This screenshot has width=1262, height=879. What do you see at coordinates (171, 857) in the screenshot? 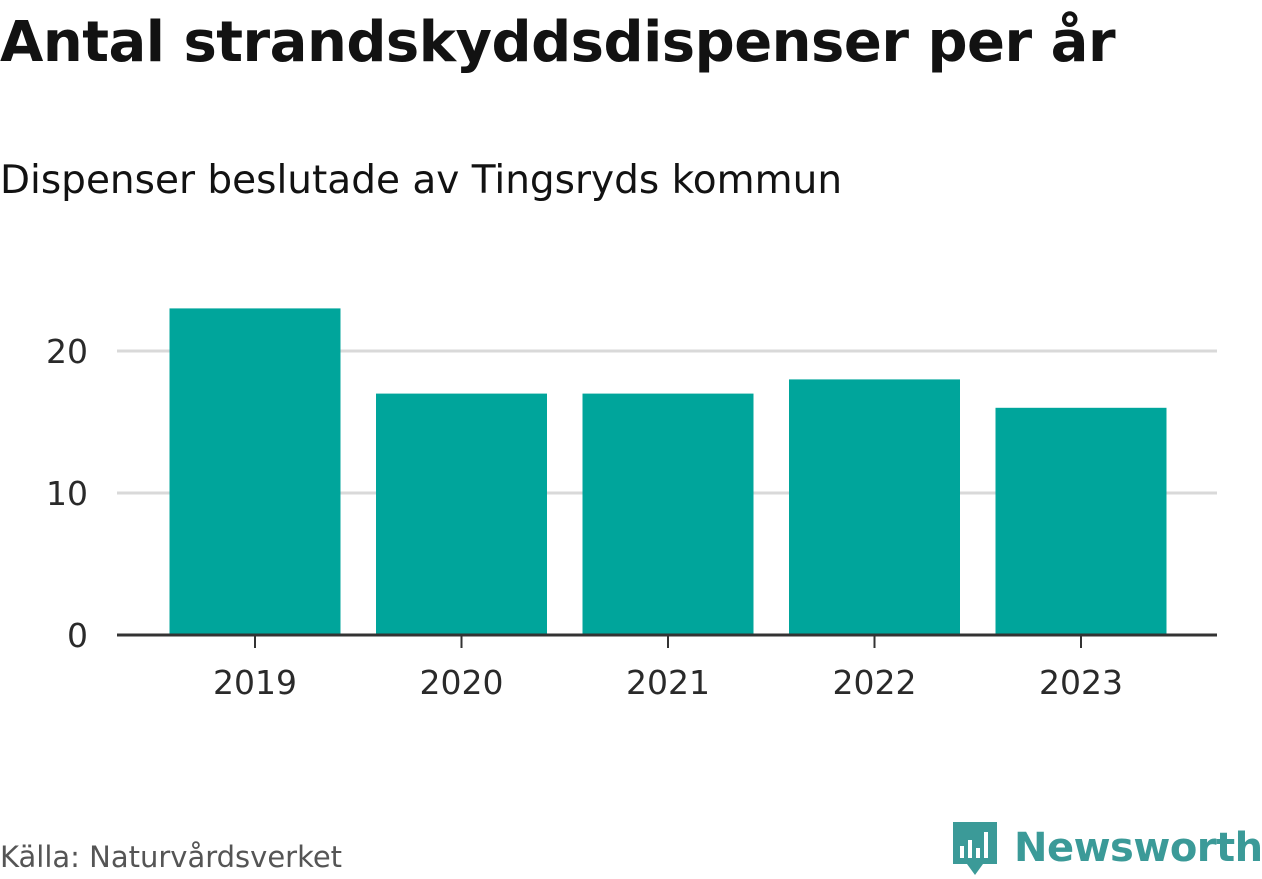
I see `source-note: Källa: Naturvårdsverket` at bounding box center [171, 857].